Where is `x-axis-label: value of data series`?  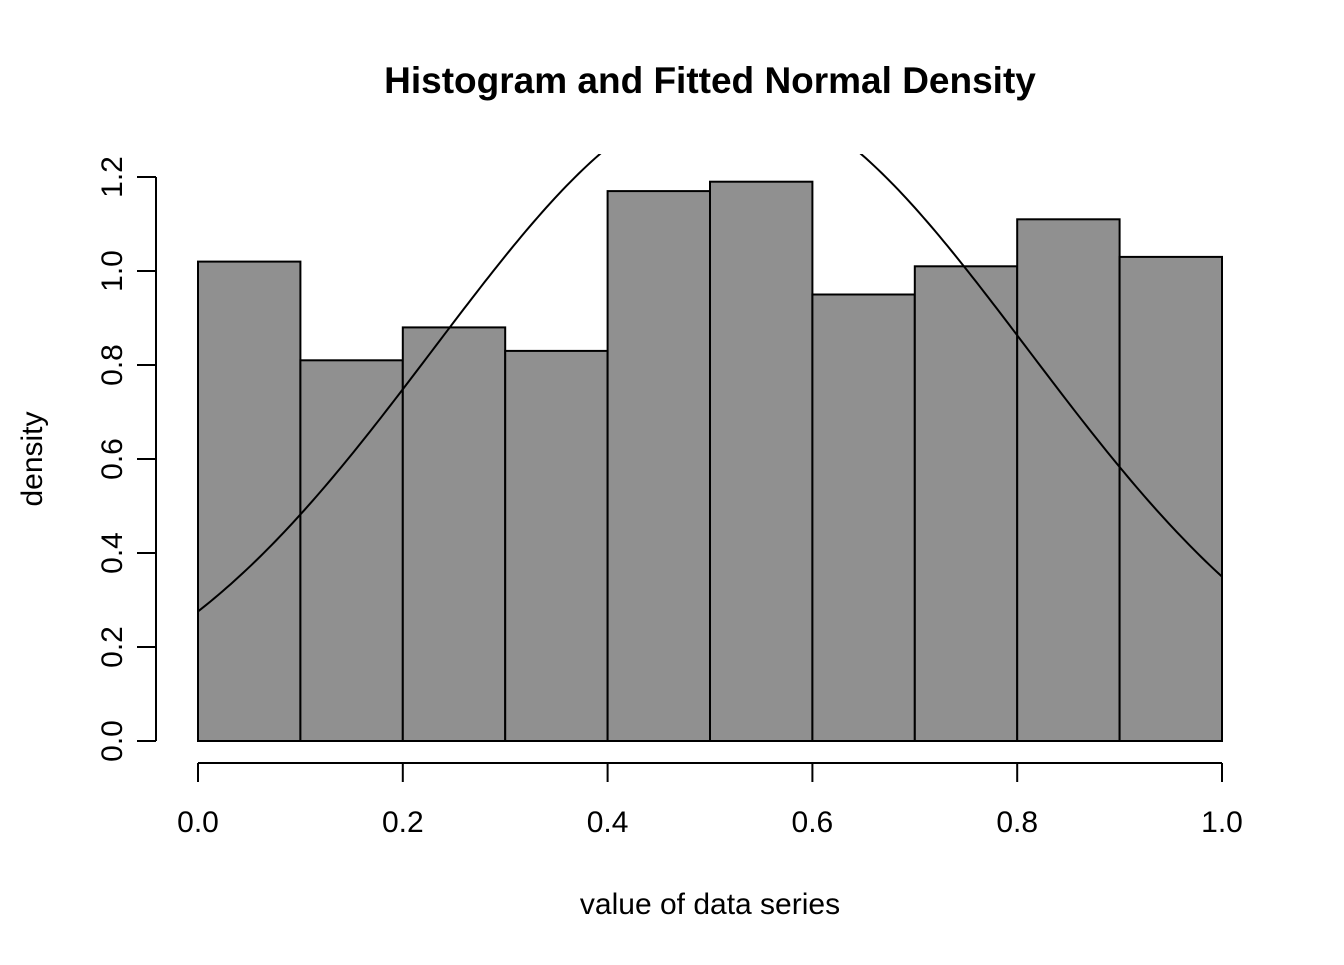
x-axis-label: value of data series is located at coordinates (710, 904).